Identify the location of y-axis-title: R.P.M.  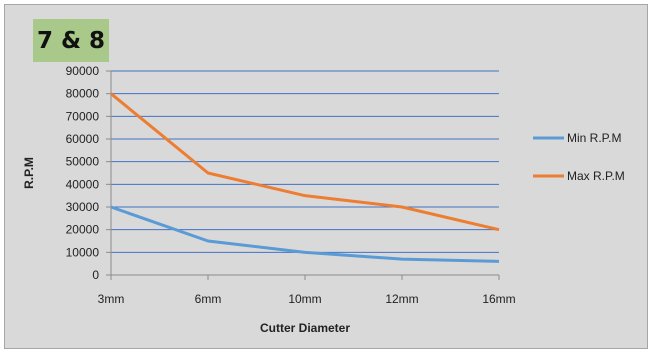
(29, 173).